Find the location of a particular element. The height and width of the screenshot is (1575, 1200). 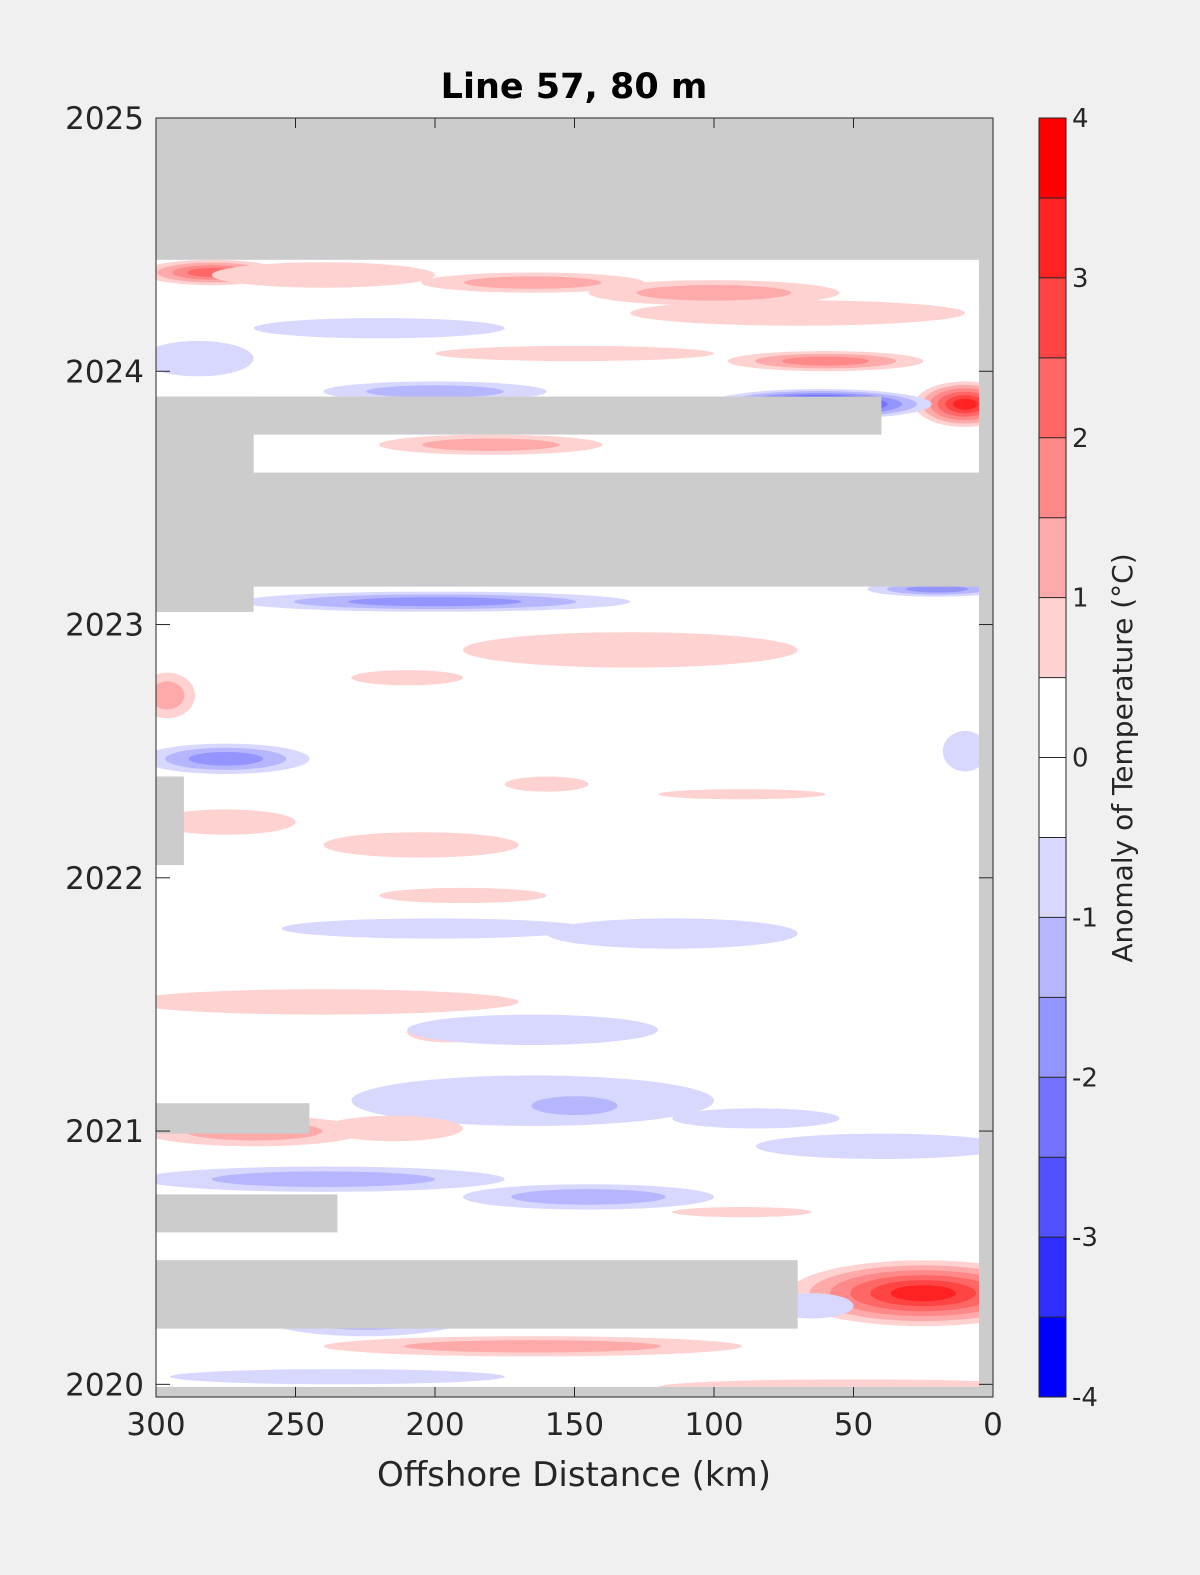

y-tick-label: 2021 is located at coordinates (104, 1132).